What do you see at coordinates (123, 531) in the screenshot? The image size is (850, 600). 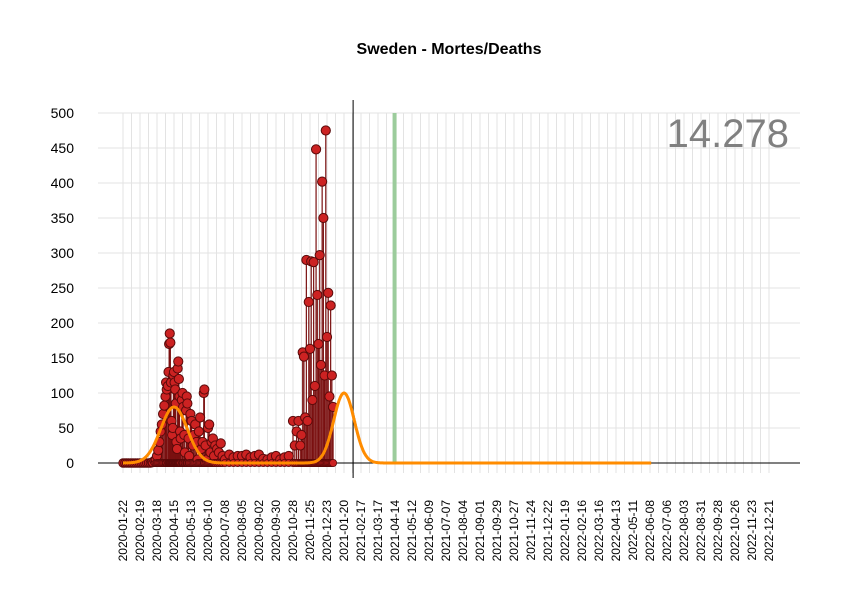 I see `x-tick-label: 2020-01-22` at bounding box center [123, 531].